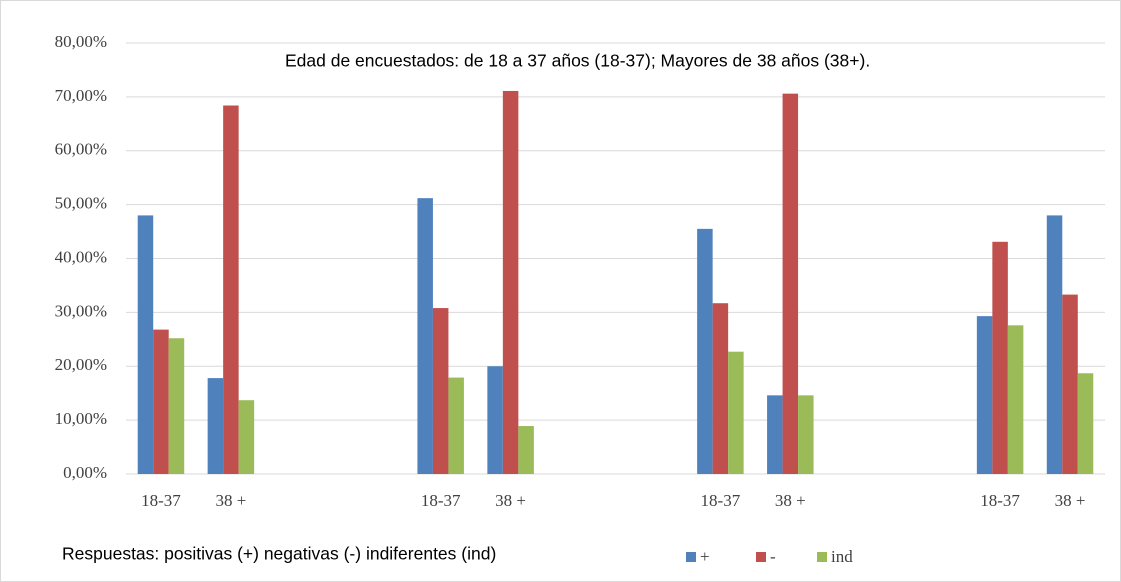  I want to click on y-tick-label: 60,00%, so click(81, 149).